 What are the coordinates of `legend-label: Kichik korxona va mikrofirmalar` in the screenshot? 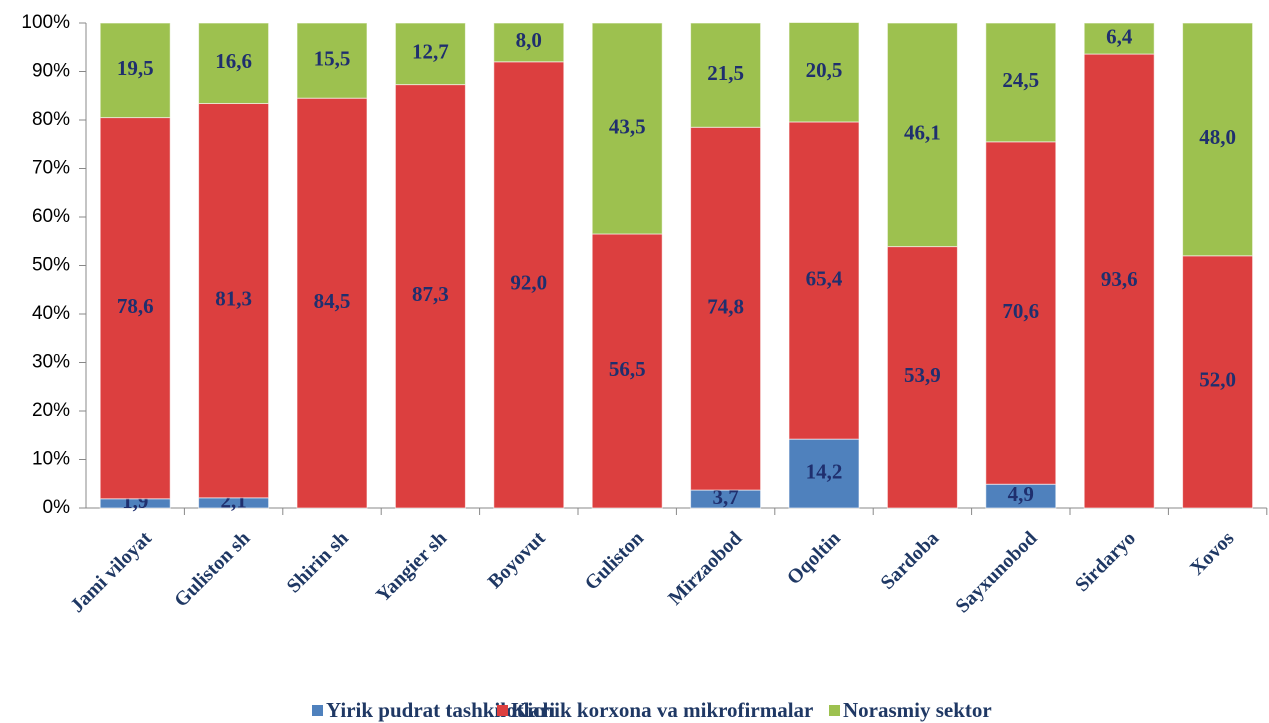 It's located at (662, 710).